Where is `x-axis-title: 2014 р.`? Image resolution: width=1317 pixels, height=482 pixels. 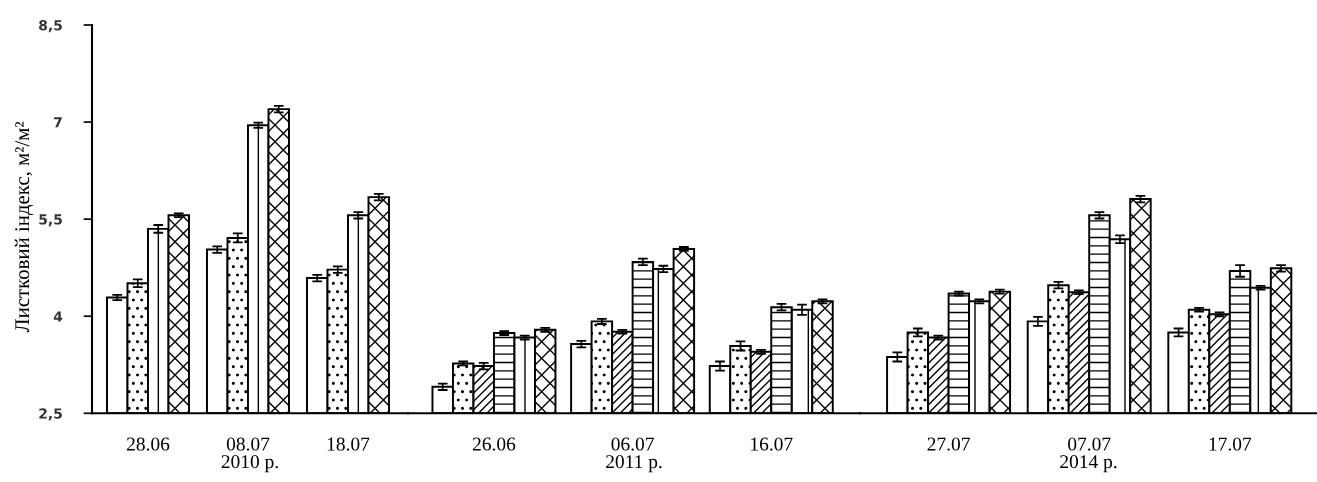 x-axis-title: 2014 р. is located at coordinates (1088, 464).